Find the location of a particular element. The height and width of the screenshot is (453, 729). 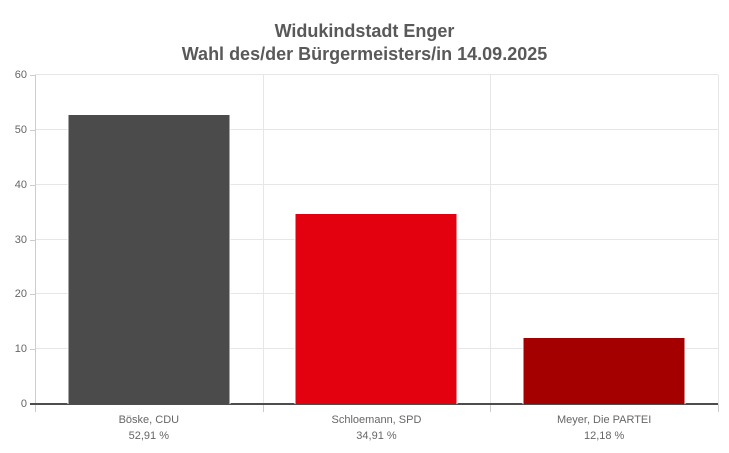

category-name: Schloemann, SPD is located at coordinates (376, 420).